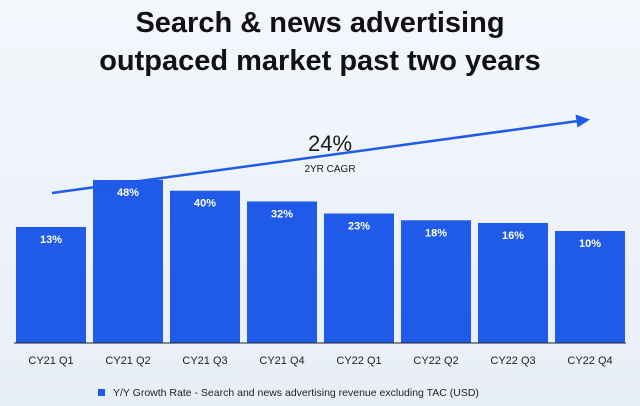  What do you see at coordinates (590, 244) in the screenshot?
I see `bar-value-label: 10%` at bounding box center [590, 244].